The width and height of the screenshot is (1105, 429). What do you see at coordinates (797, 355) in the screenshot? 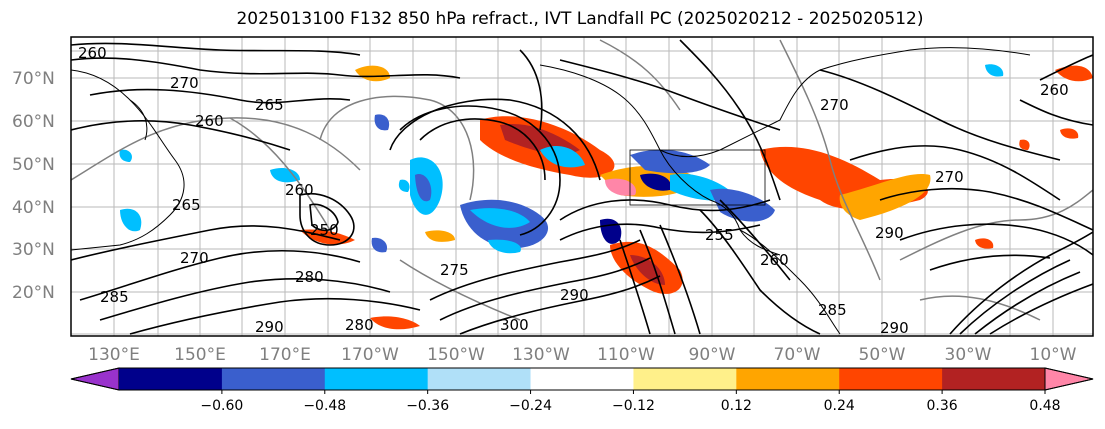
I see `lon-label: 70°W` at bounding box center [797, 355].